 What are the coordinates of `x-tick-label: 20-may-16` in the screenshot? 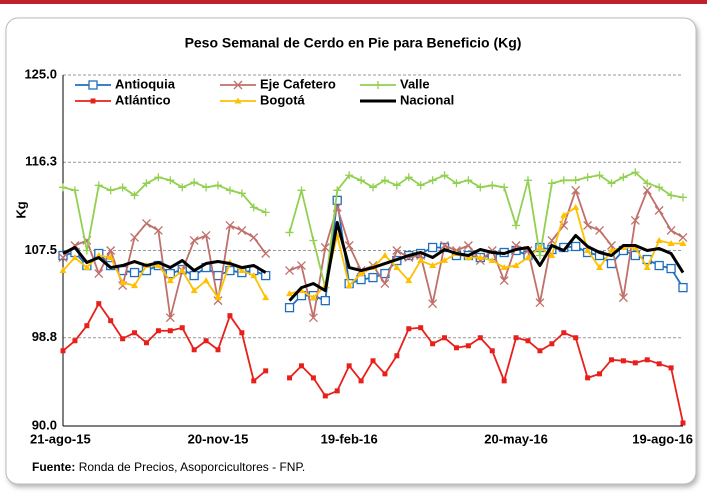 It's located at (516, 438).